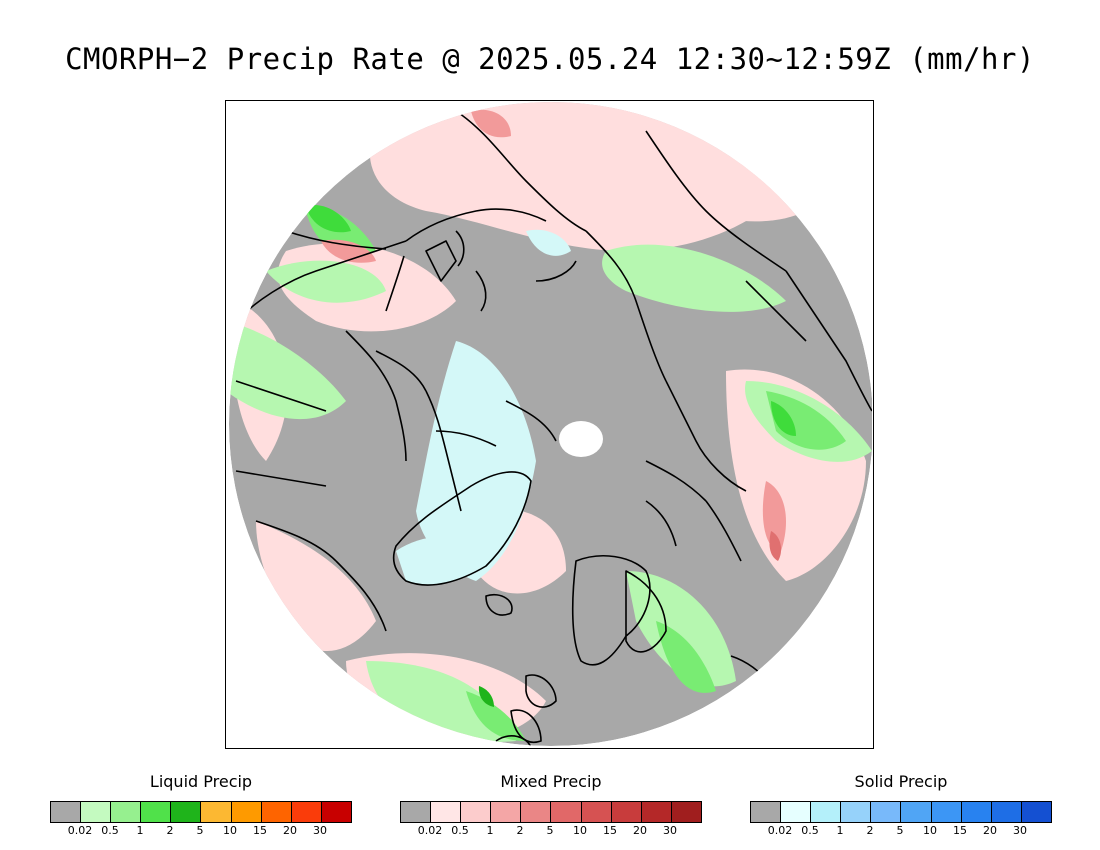  I want to click on legend-title: Solid Precip, so click(901, 781).